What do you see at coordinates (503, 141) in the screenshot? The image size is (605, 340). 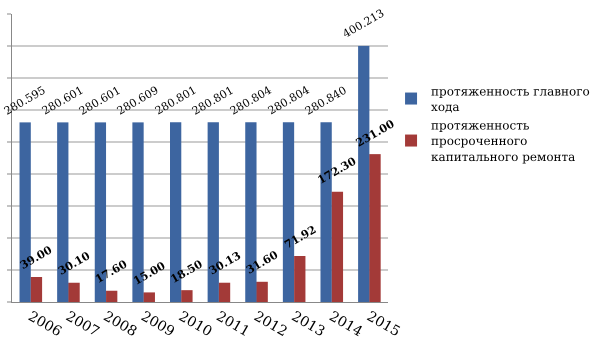 I see `legend-label: протяженность просроченного капитального ремонта` at bounding box center [503, 141].